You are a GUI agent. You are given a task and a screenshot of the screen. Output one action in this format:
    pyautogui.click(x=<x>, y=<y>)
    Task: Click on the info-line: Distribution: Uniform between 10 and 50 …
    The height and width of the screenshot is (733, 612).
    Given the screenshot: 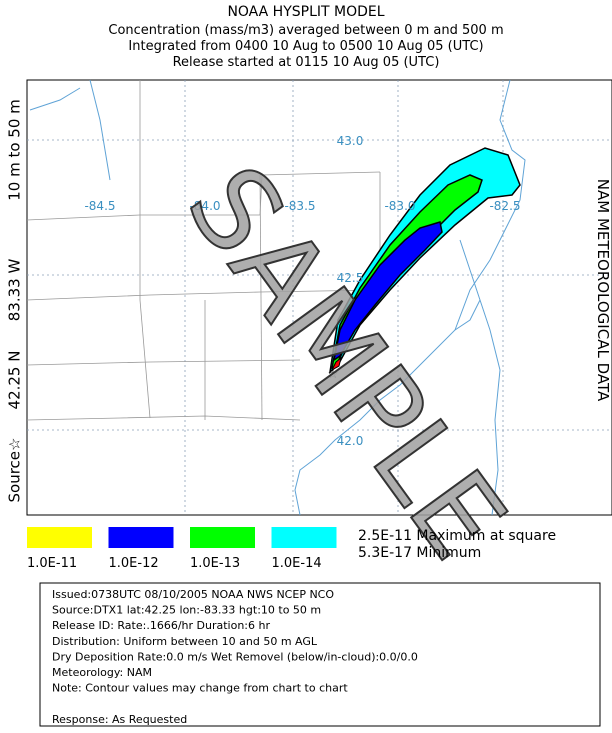 What is the action you would take?
    pyautogui.click(x=185, y=641)
    